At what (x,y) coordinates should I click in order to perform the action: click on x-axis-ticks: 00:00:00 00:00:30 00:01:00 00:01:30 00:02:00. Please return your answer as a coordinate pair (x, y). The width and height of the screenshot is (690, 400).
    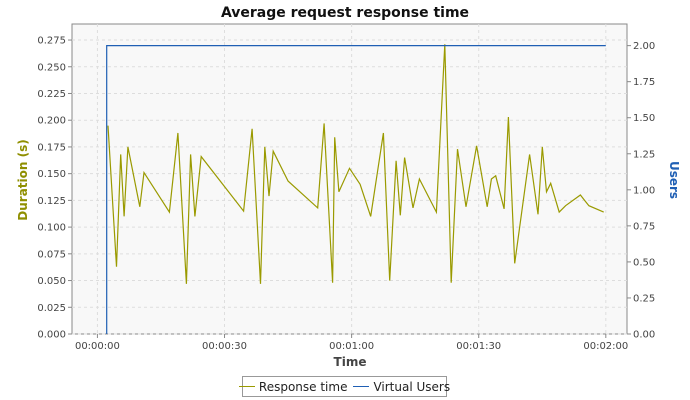
    Looking at the image, I should click on (351, 343).